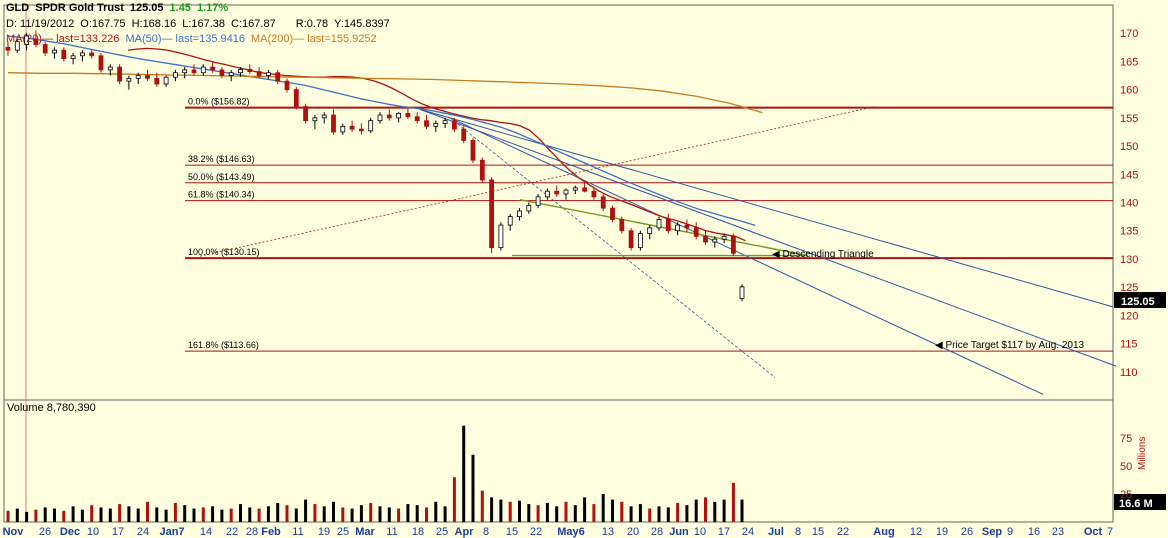  Describe the element at coordinates (154, 24) in the screenshot. I see `high-readout: H:168.16` at that location.